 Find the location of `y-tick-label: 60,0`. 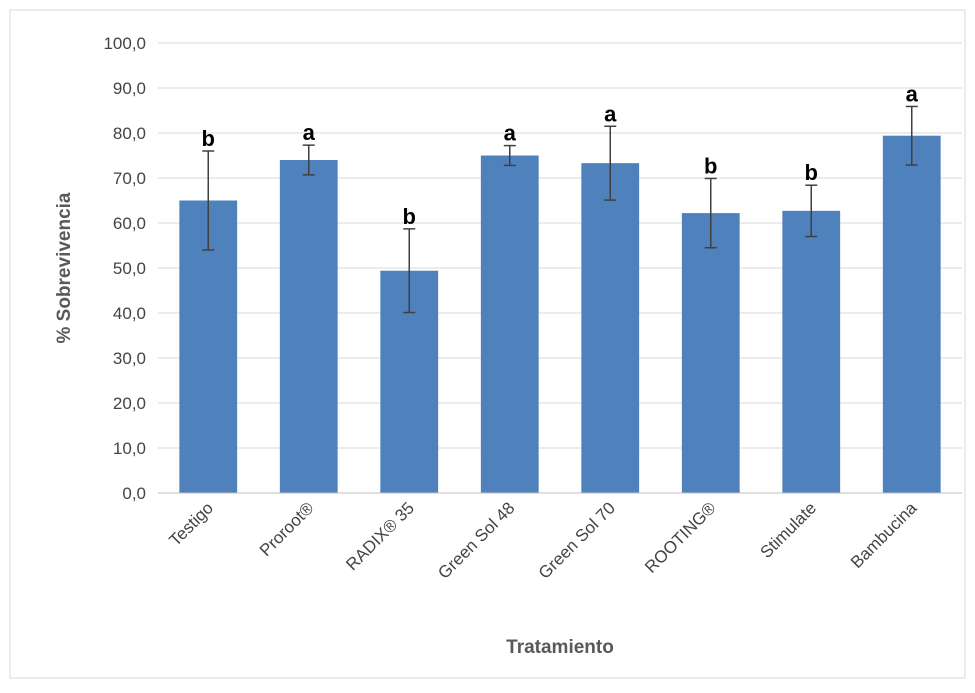

y-tick-label: 60,0 is located at coordinates (129, 223).